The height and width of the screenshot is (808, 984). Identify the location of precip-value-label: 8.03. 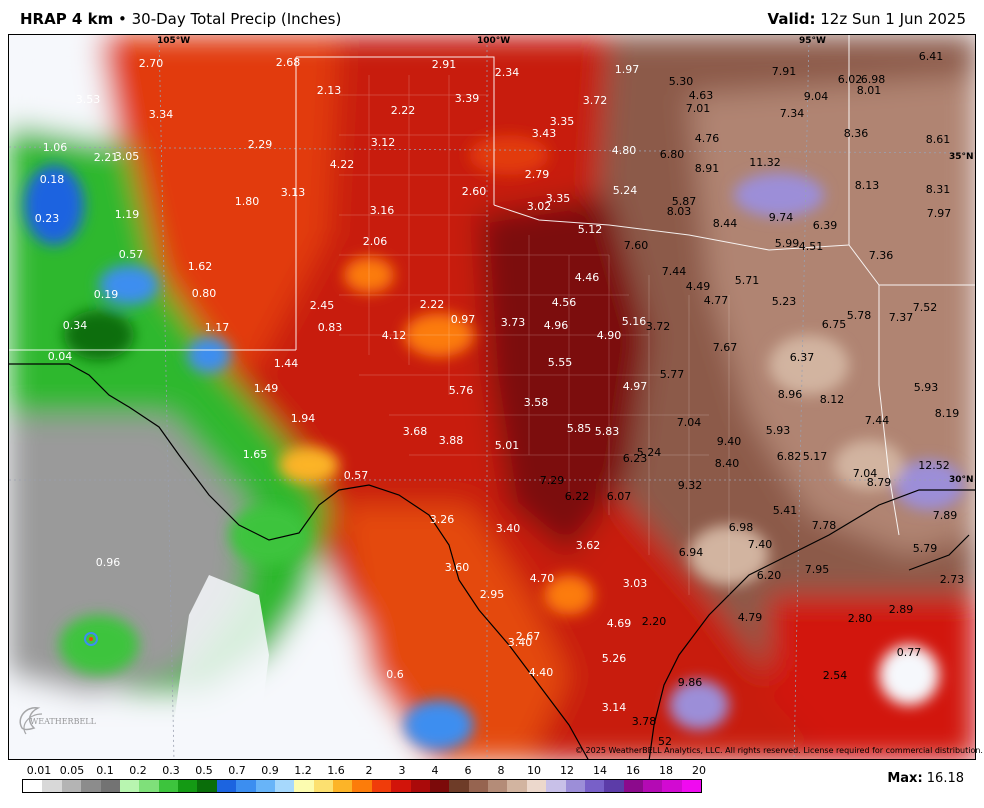
(679, 211).